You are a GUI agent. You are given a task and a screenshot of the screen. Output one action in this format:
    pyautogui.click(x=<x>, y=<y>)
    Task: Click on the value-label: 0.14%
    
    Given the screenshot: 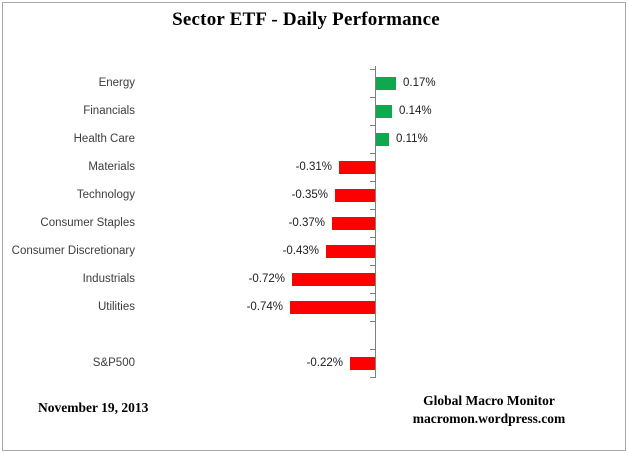 What is the action you would take?
    pyautogui.click(x=415, y=111)
    